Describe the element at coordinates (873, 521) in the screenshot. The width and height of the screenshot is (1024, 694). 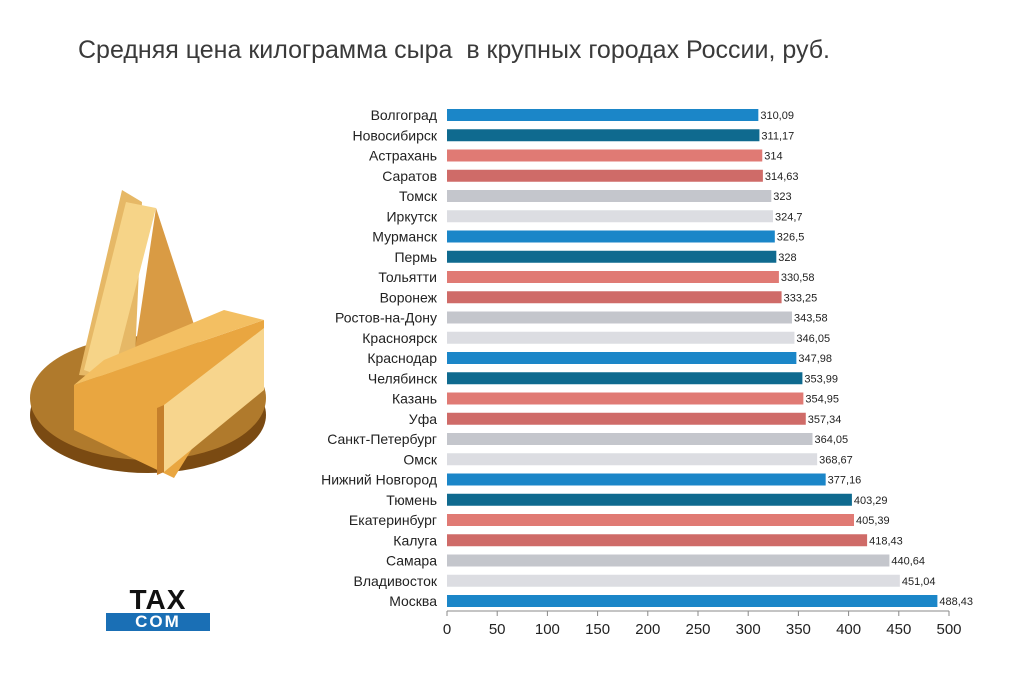
I see `value-label: 405,39` at that location.